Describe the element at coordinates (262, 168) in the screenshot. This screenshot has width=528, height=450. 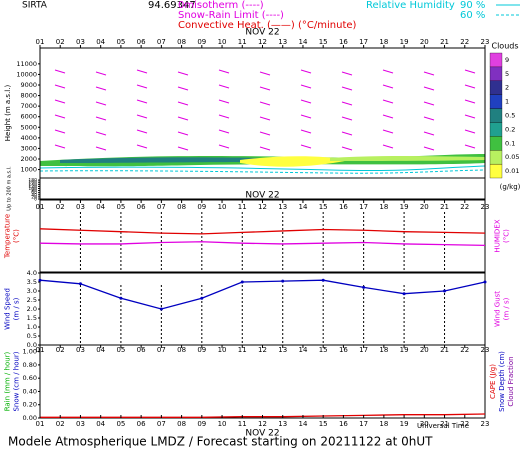
I see `humidity-contour` at that location.